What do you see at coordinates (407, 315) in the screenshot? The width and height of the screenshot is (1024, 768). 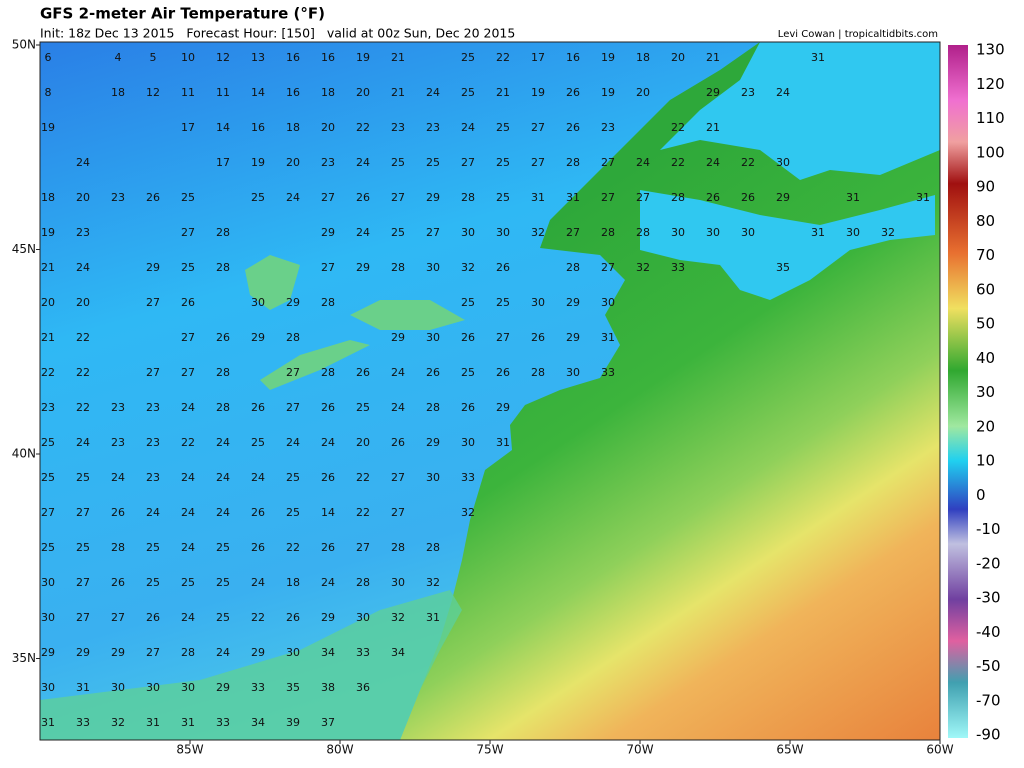 I see `lake-ontario` at bounding box center [407, 315].